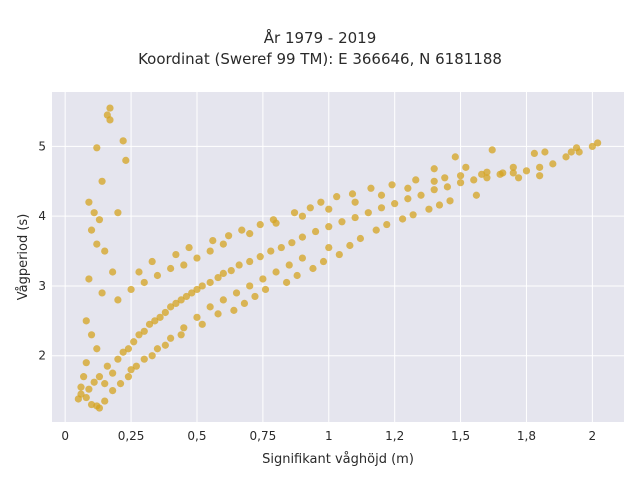 This screenshot has height=480, width=640. I want to click on x-tick-label: 0,5, so click(196, 436).